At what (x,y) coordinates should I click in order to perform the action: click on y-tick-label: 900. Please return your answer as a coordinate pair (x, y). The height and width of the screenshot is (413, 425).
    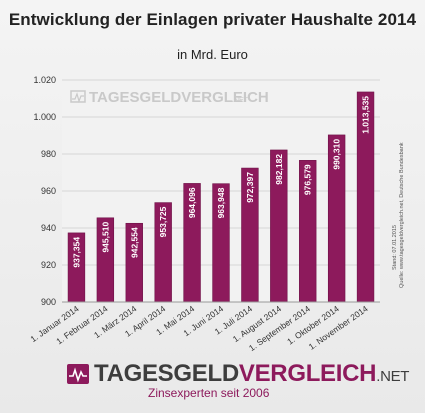
    Looking at the image, I should click on (48, 302).